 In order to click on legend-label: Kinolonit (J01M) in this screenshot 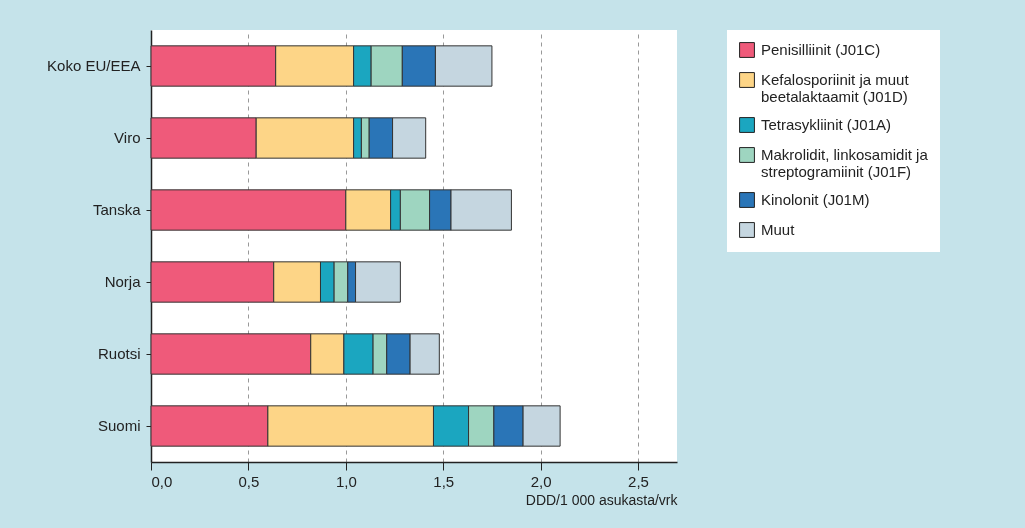, I will do `click(815, 199)`.